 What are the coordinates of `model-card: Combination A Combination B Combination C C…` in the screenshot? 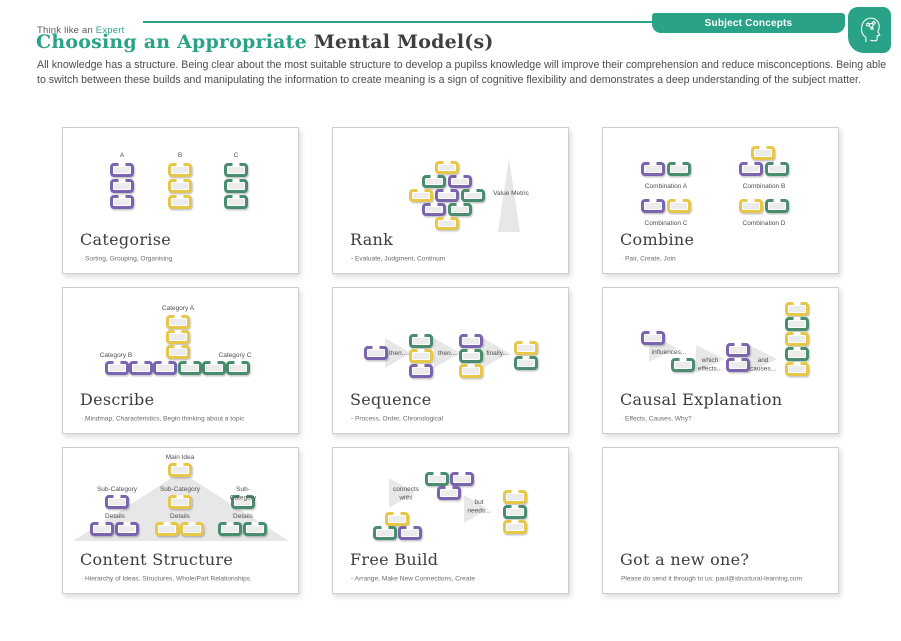 It's located at (720, 200).